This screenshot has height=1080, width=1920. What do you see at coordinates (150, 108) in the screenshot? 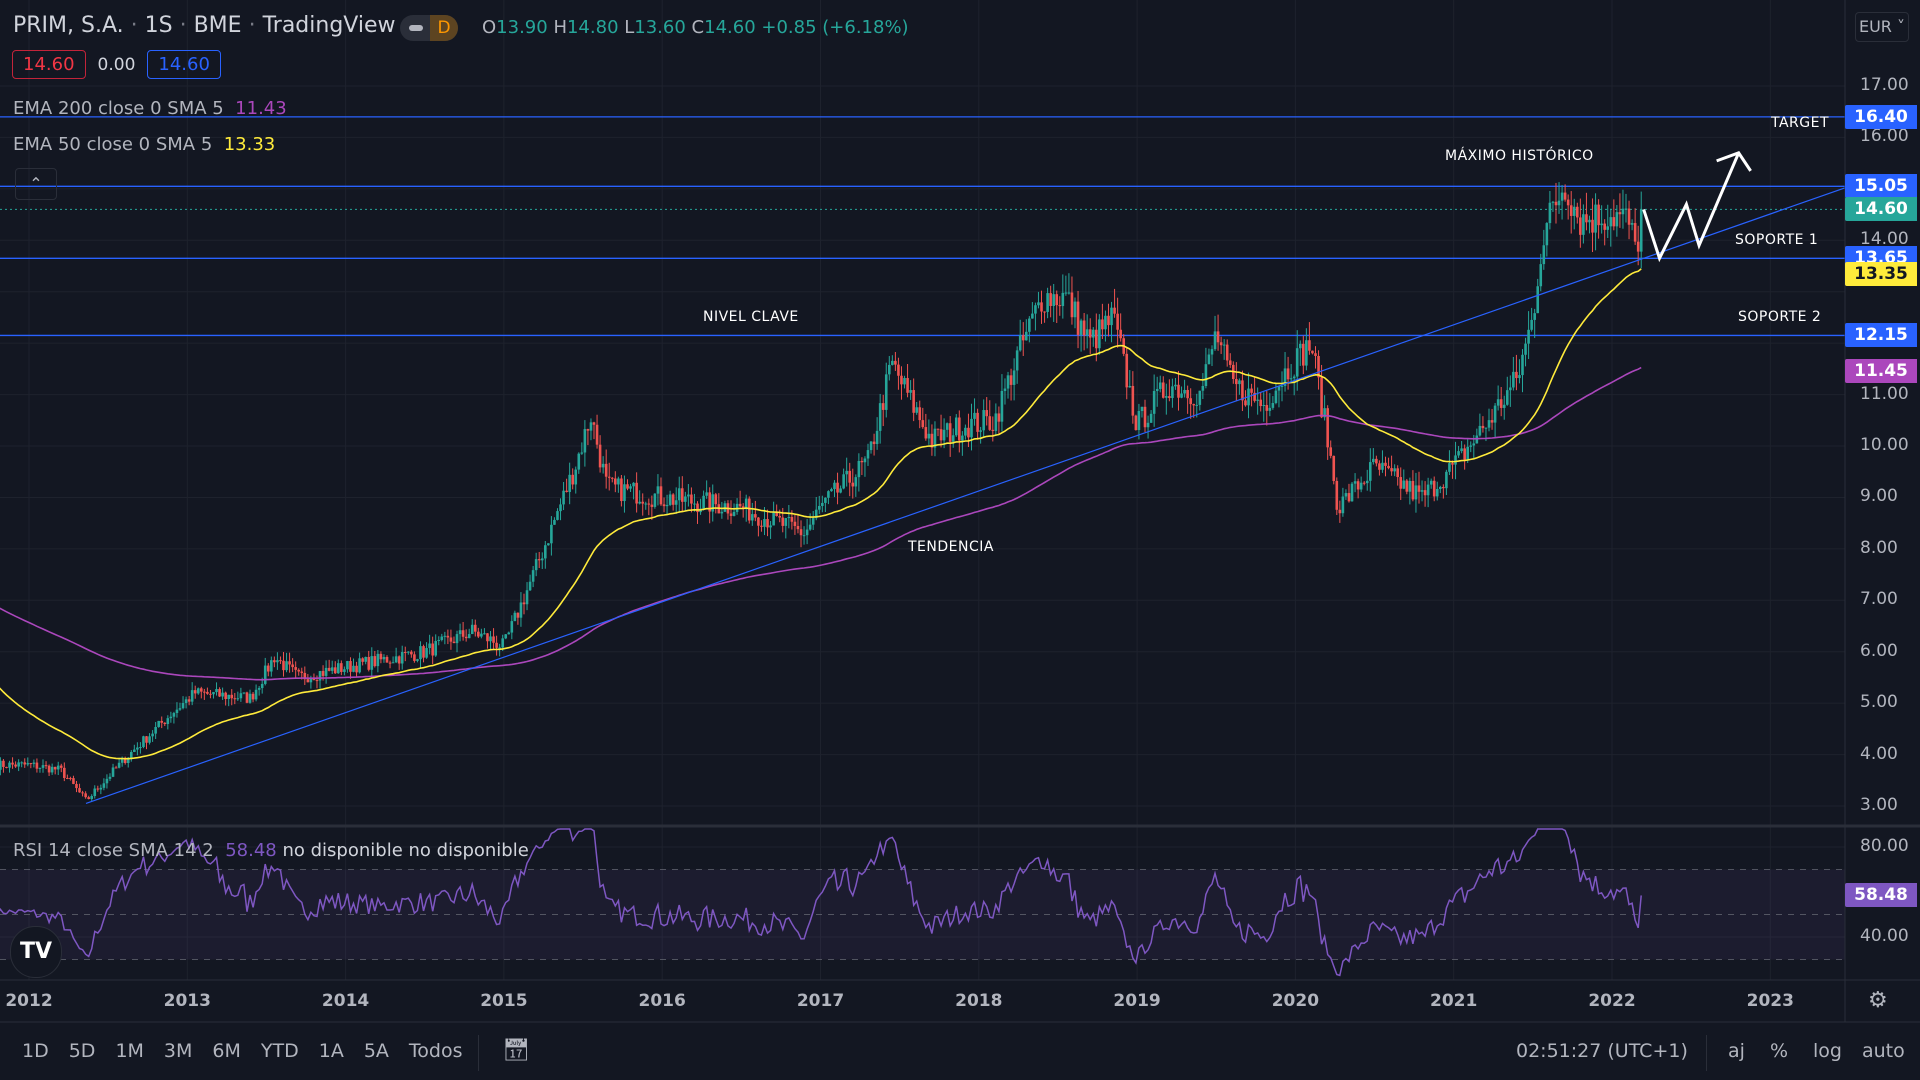
I see `ema200-legend: EMA 200 close 0 SMA 5 11.43` at bounding box center [150, 108].